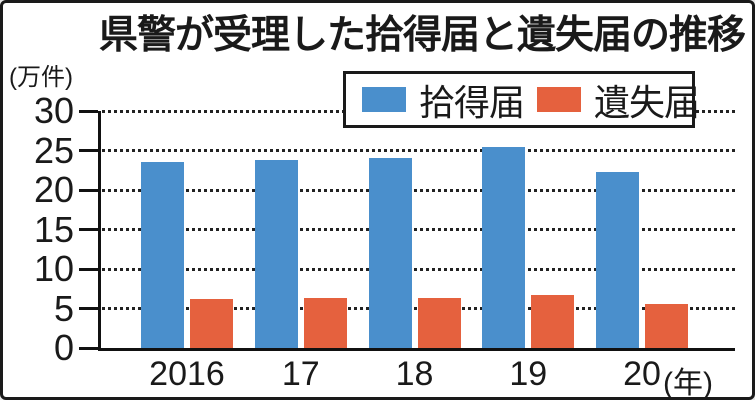  What do you see at coordinates (41, 77) in the screenshot?
I see `y-axis-unit-label: (万件)` at bounding box center [41, 77].